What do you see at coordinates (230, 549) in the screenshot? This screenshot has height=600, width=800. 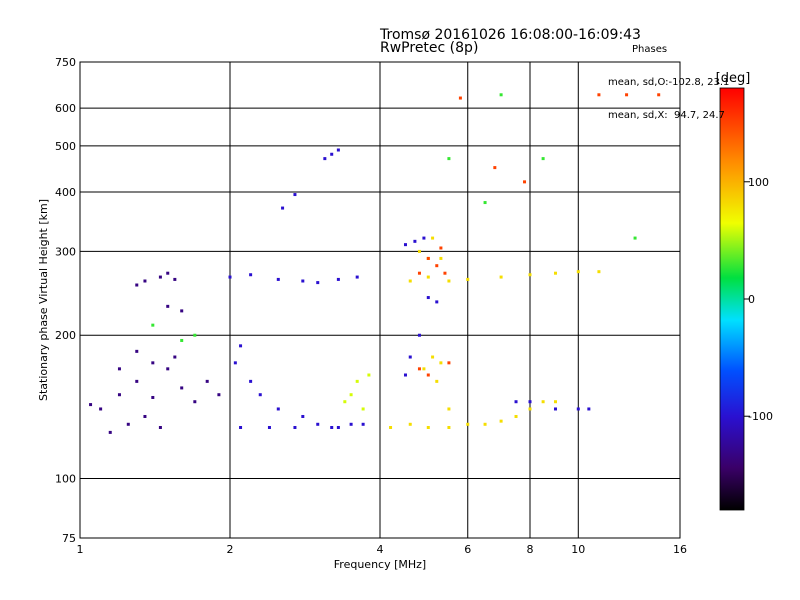 I see `x-tick-label: 2` at bounding box center [230, 549].